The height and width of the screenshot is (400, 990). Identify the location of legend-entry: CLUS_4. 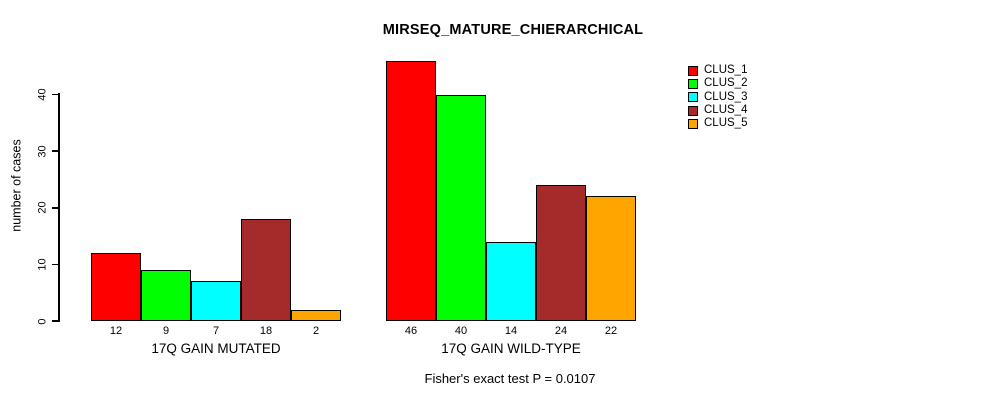
(717, 110).